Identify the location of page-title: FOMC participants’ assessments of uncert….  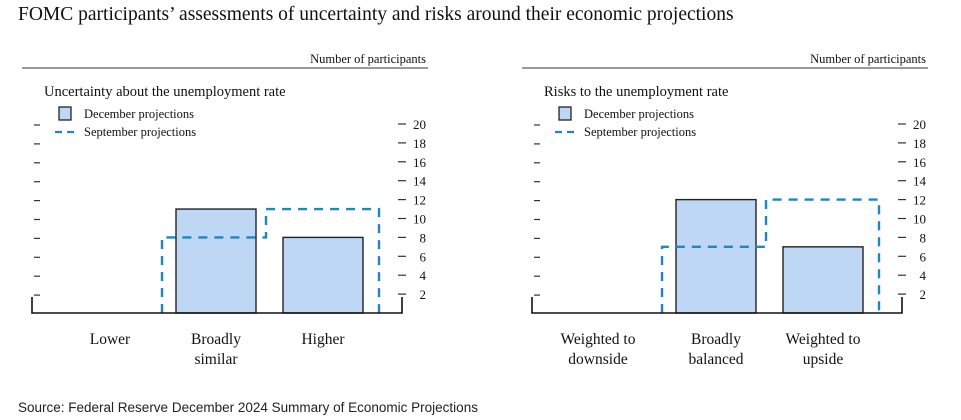
(376, 14).